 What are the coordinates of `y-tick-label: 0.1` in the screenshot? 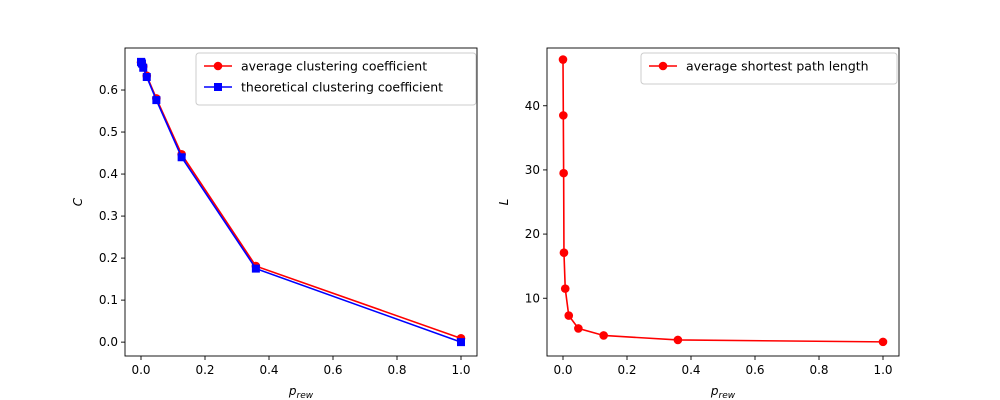 It's located at (108, 300).